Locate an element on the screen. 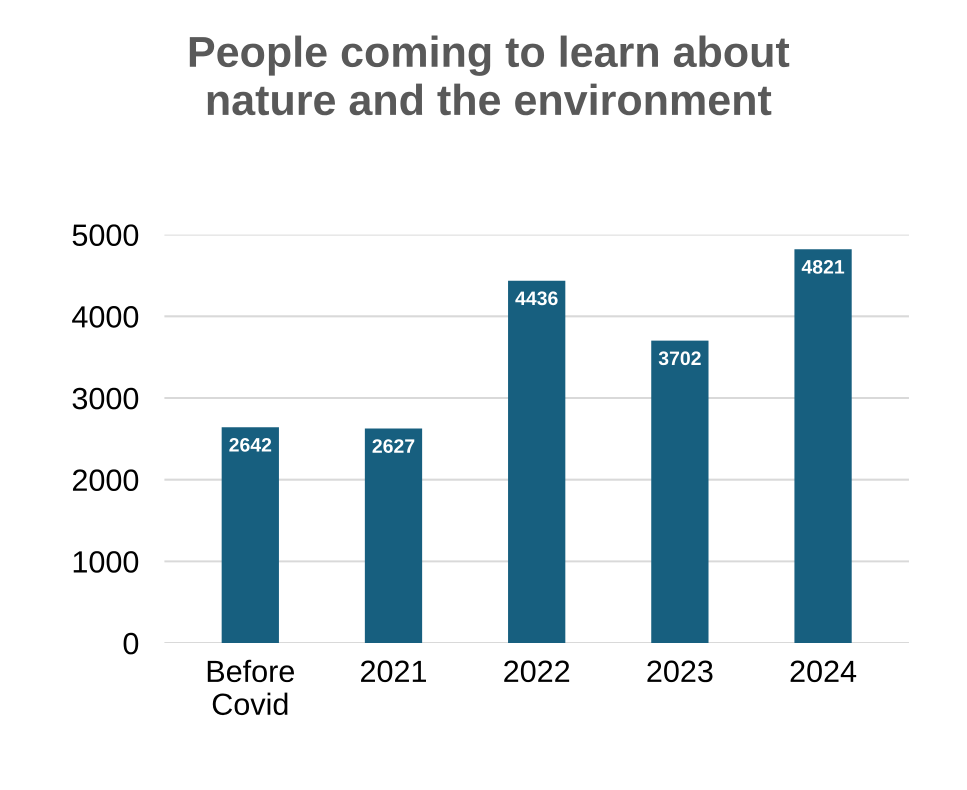 Image resolution: width=967 pixels, height=790 pixels. data-label: 4436 is located at coordinates (536, 298).